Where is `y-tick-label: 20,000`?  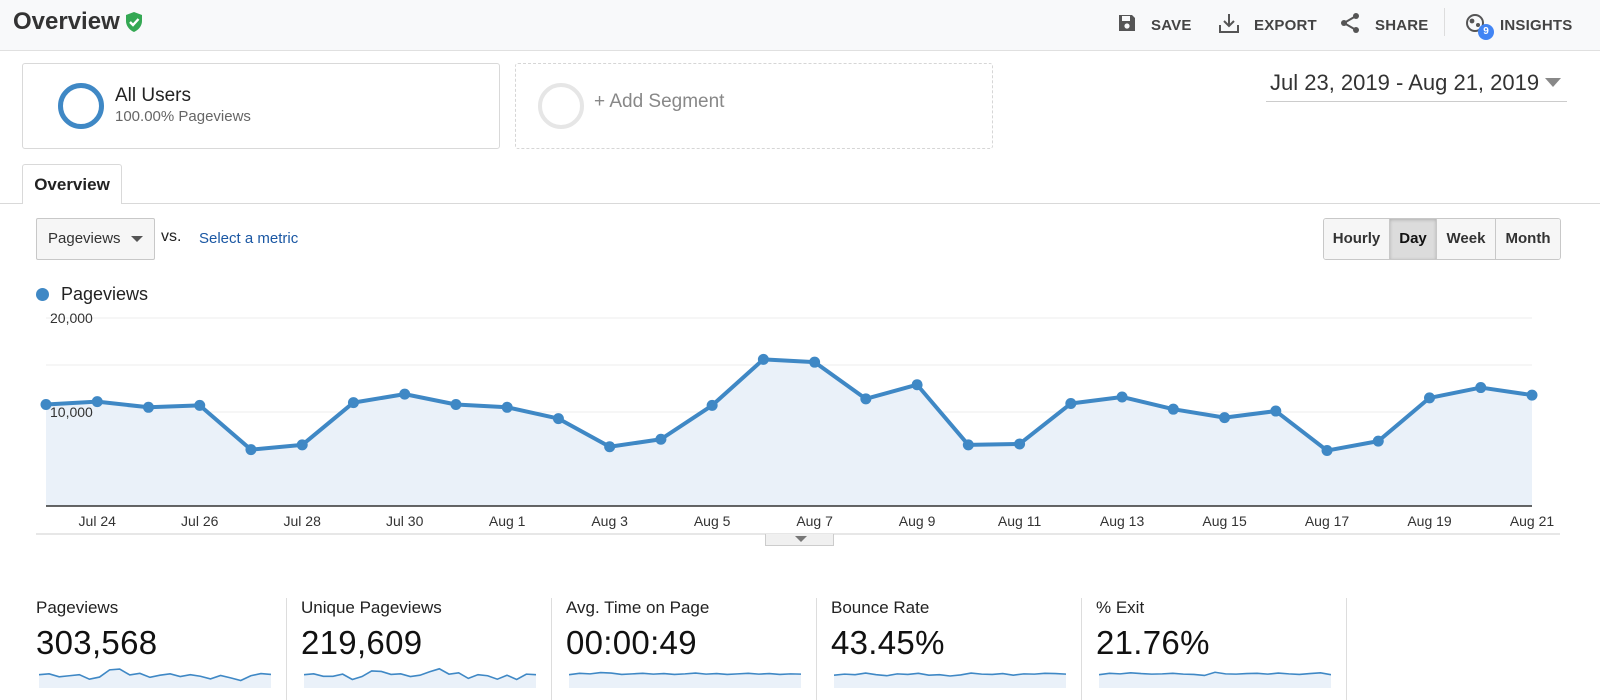 y-tick-label: 20,000 is located at coordinates (71, 318).